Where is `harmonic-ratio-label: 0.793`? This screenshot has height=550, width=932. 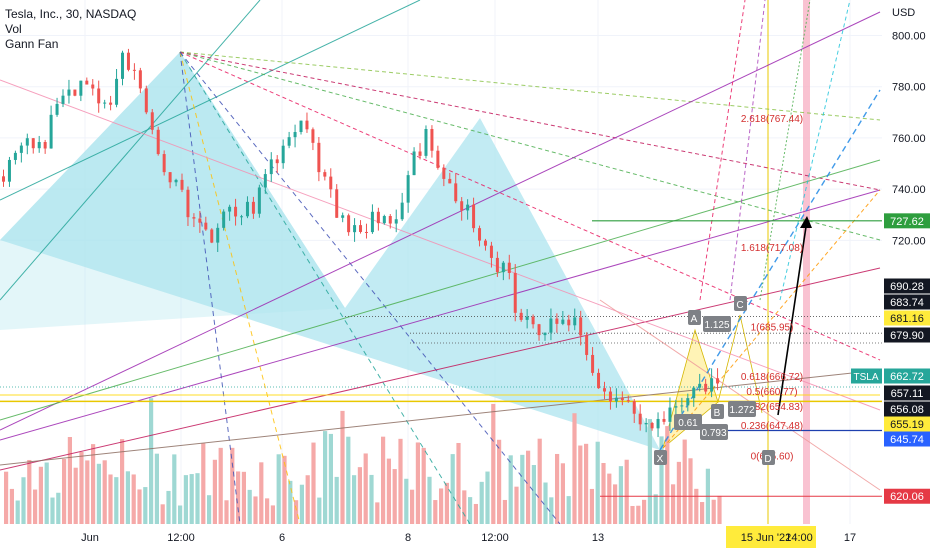
harmonic-ratio-label: 0.793 is located at coordinates (713, 433).